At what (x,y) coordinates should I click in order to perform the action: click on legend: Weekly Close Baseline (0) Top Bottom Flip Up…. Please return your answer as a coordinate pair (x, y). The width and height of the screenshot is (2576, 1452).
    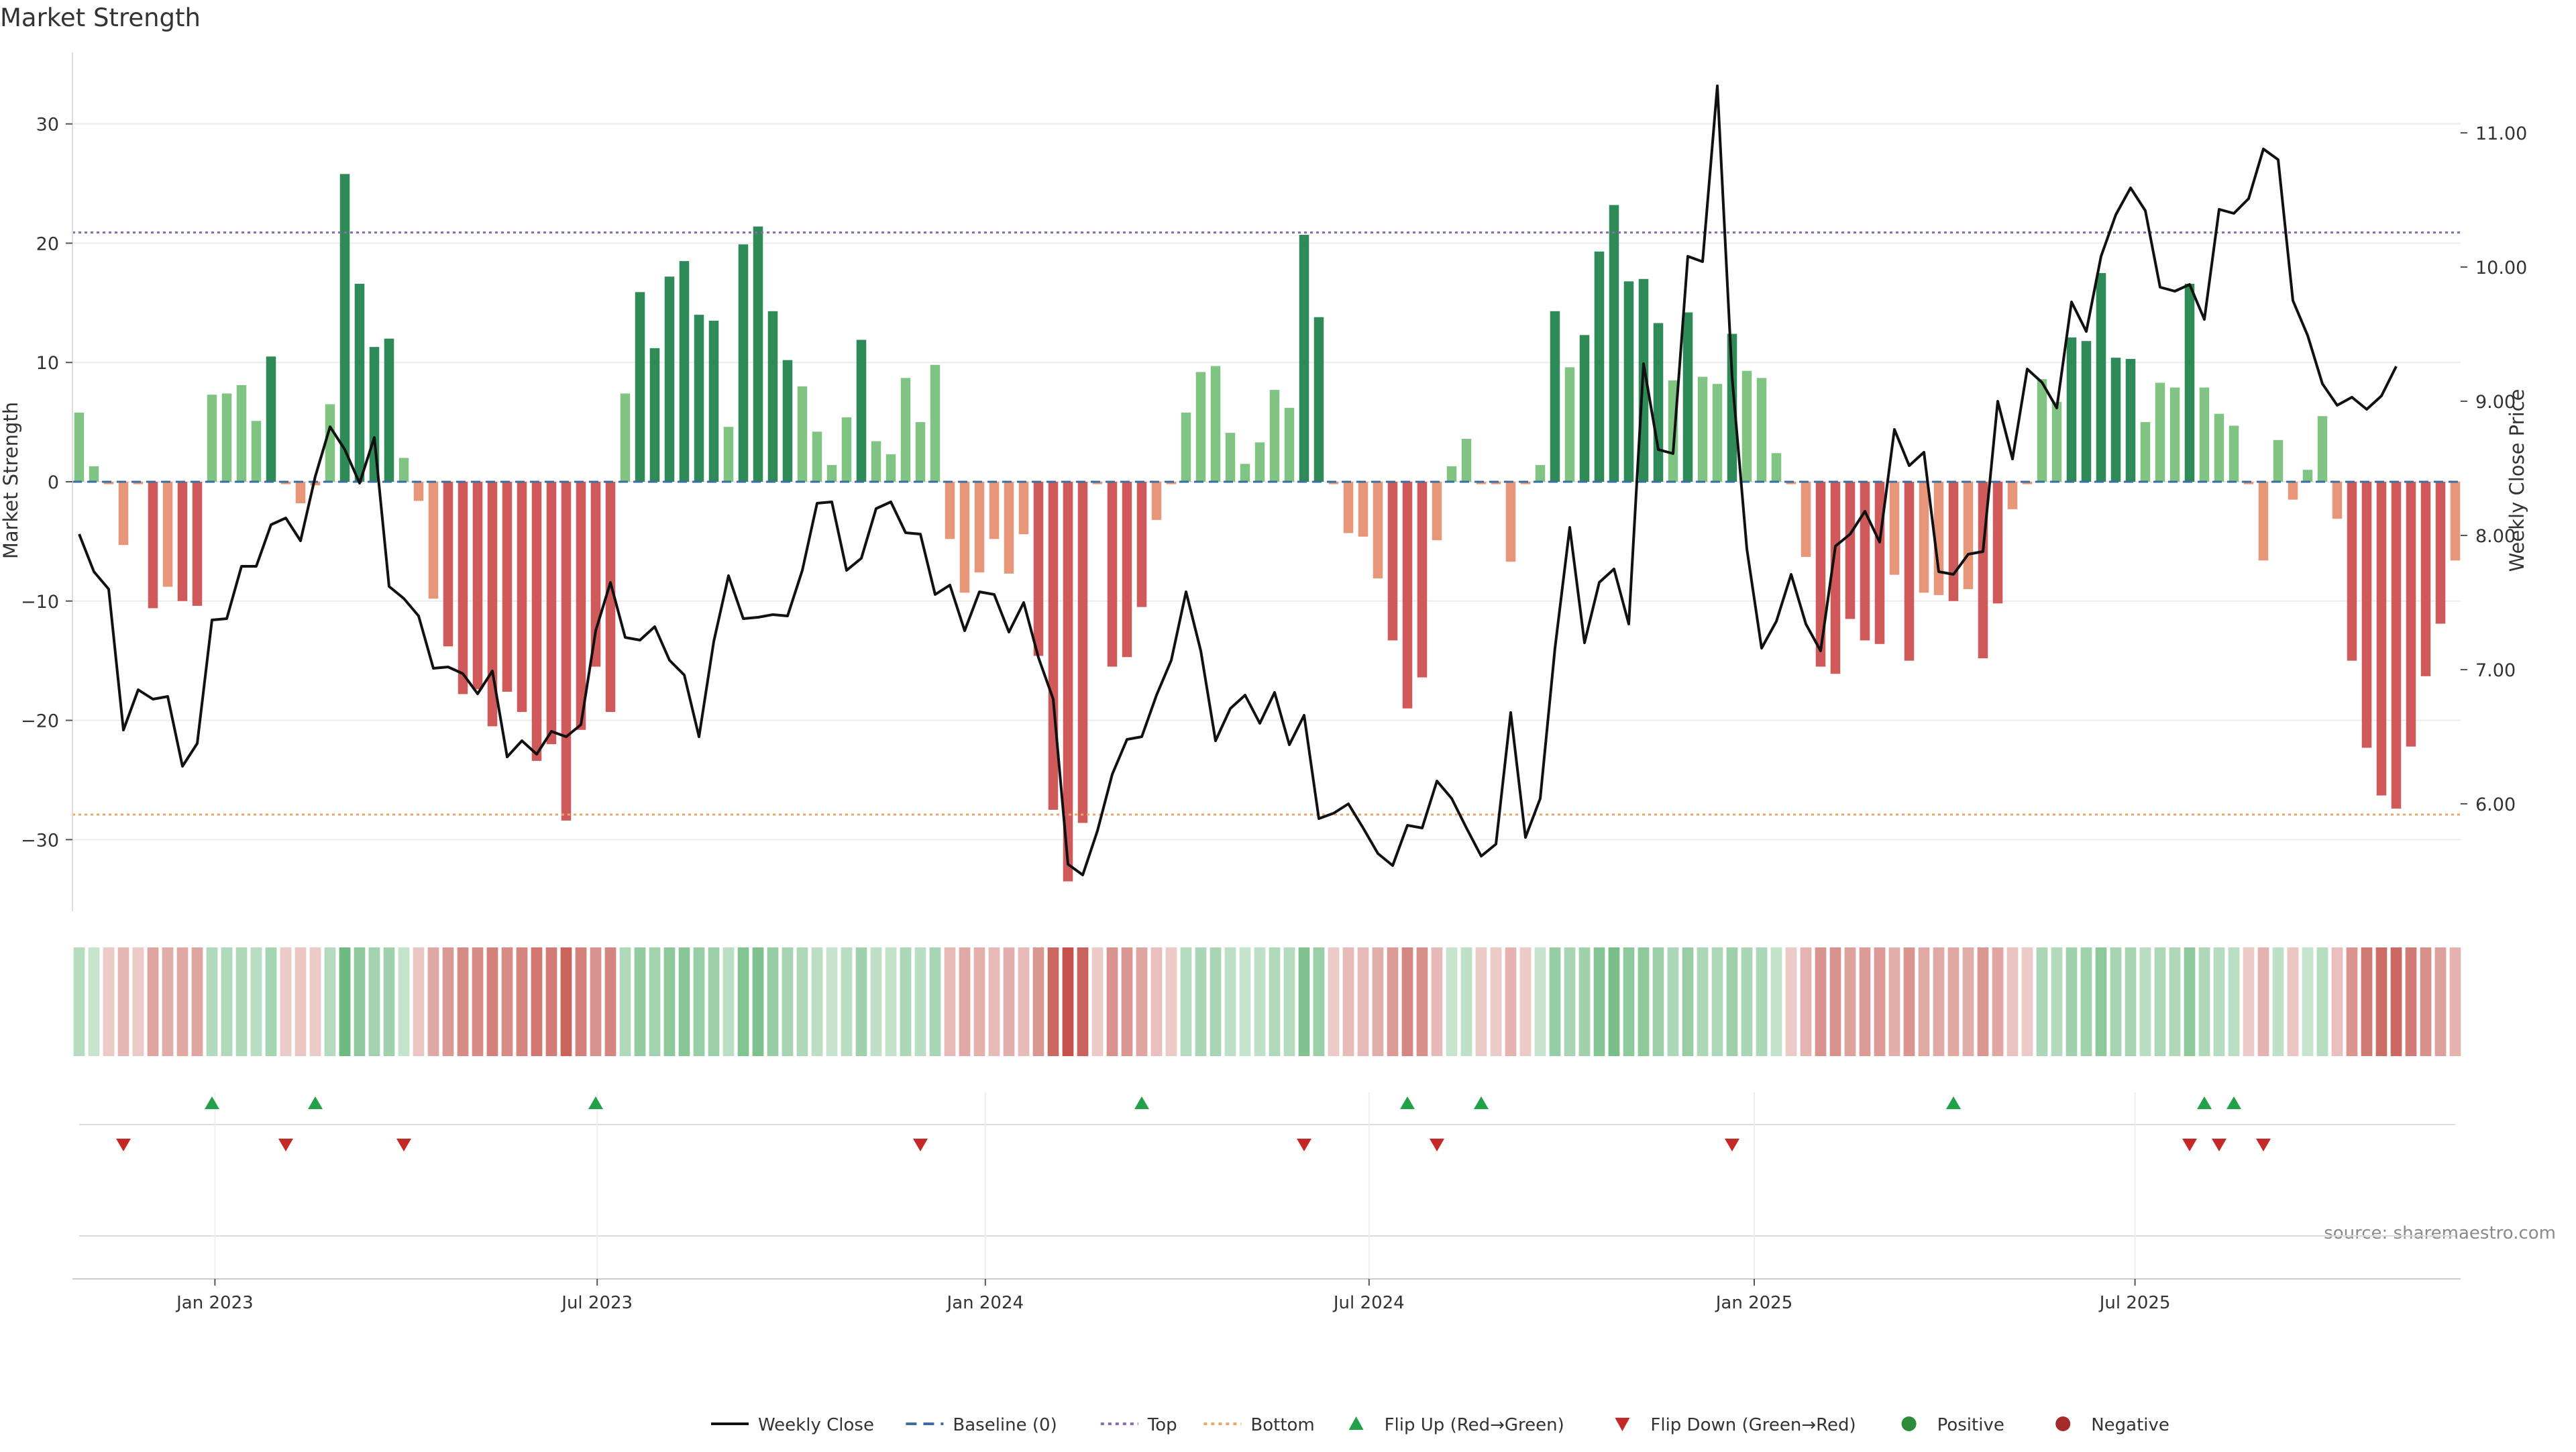
    Looking at the image, I should click on (1440, 1425).